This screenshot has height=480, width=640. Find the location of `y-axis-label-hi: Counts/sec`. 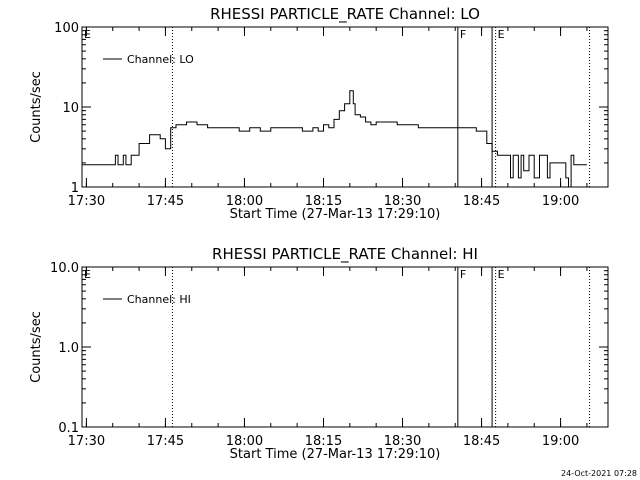

y-axis-label-hi: Counts/sec is located at coordinates (36, 347).